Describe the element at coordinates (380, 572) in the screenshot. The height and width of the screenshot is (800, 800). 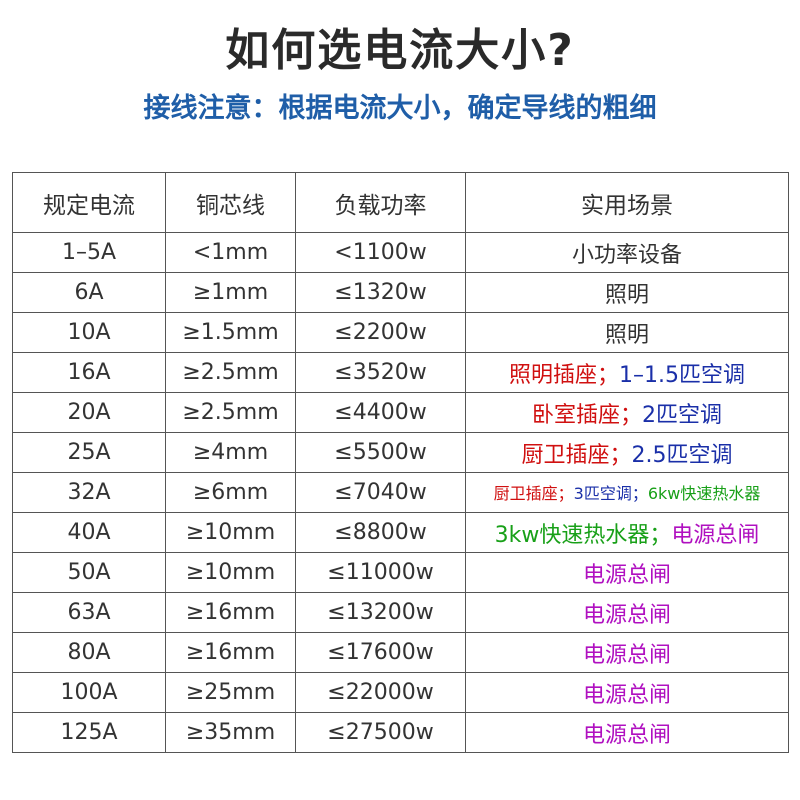
I see `table-cell: ≤11000w` at that location.